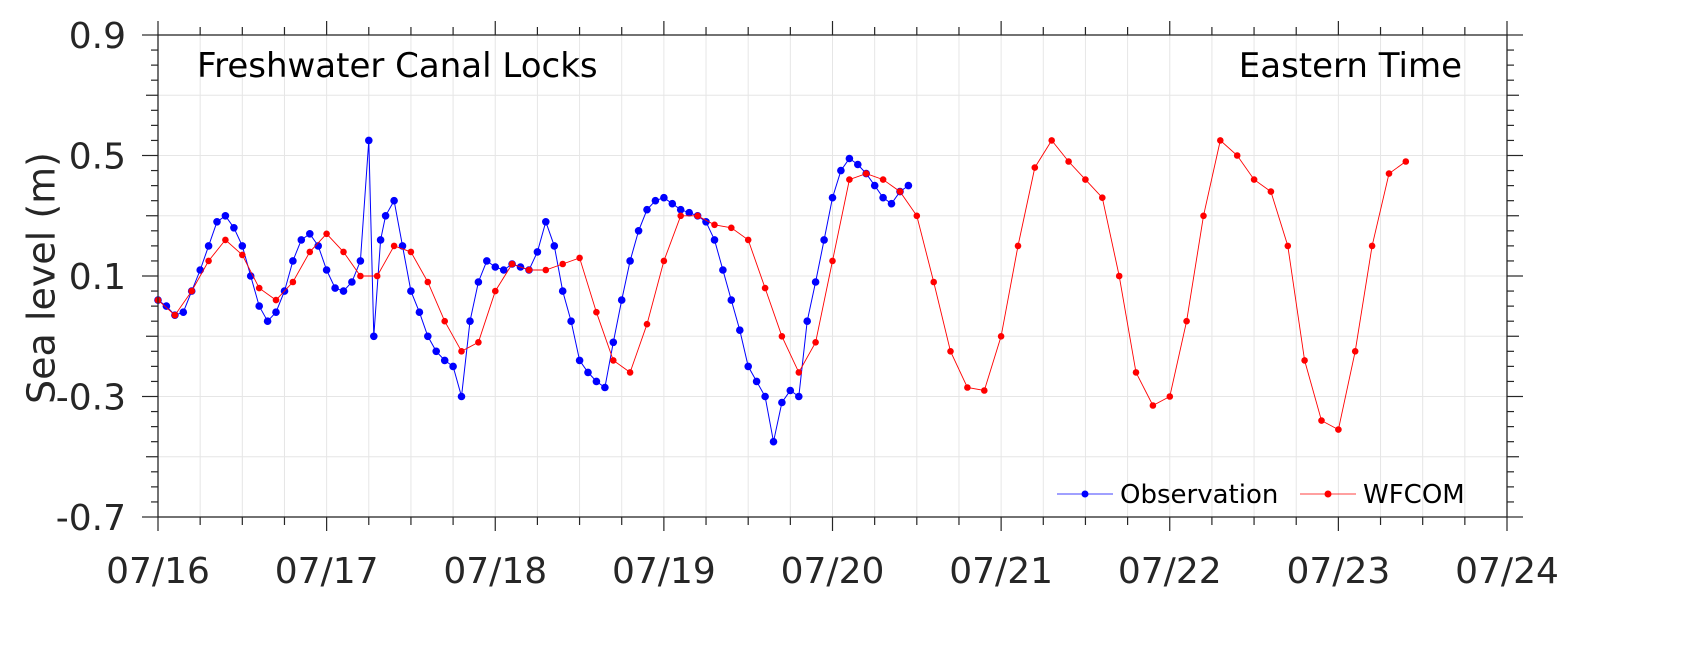 Image resolution: width=1706 pixels, height=651 pixels. I want to click on x-tick-label: 07/24, so click(1507, 571).